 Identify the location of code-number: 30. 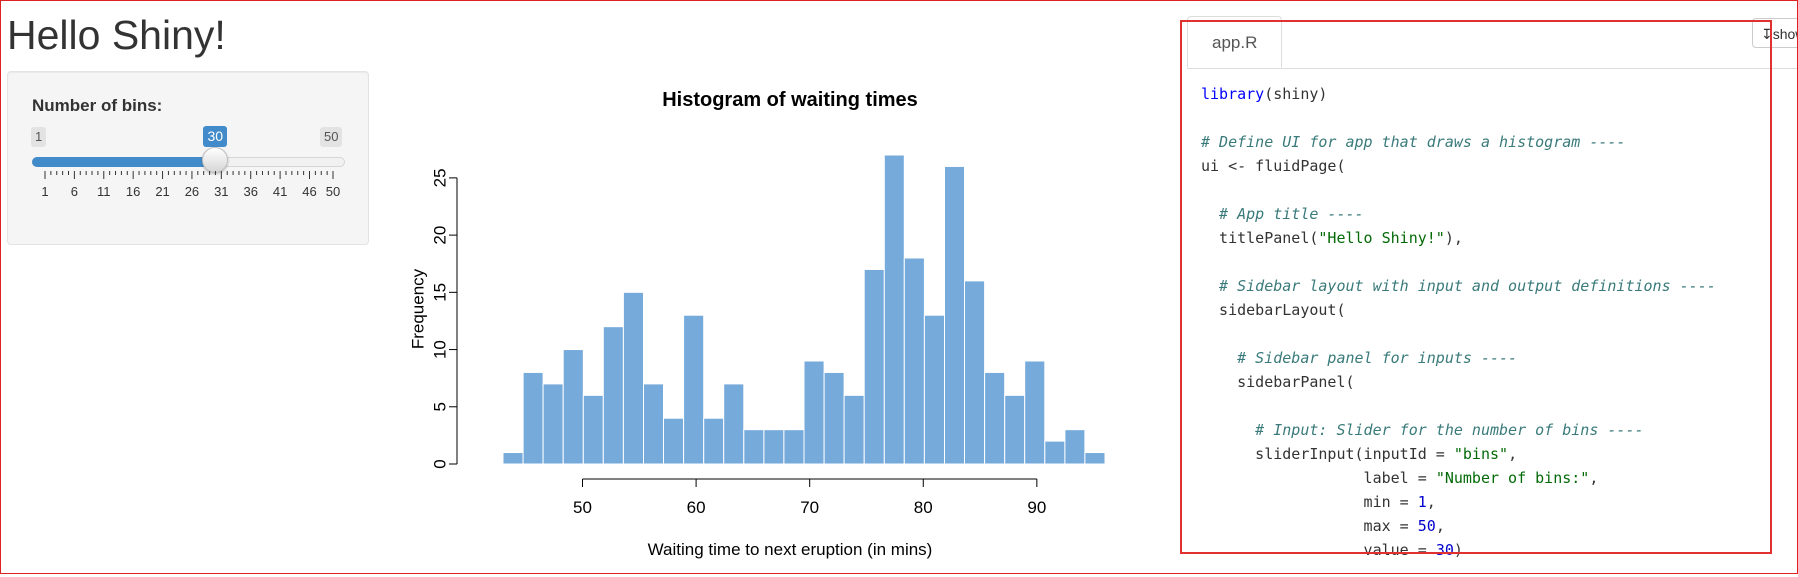
(1444, 550).